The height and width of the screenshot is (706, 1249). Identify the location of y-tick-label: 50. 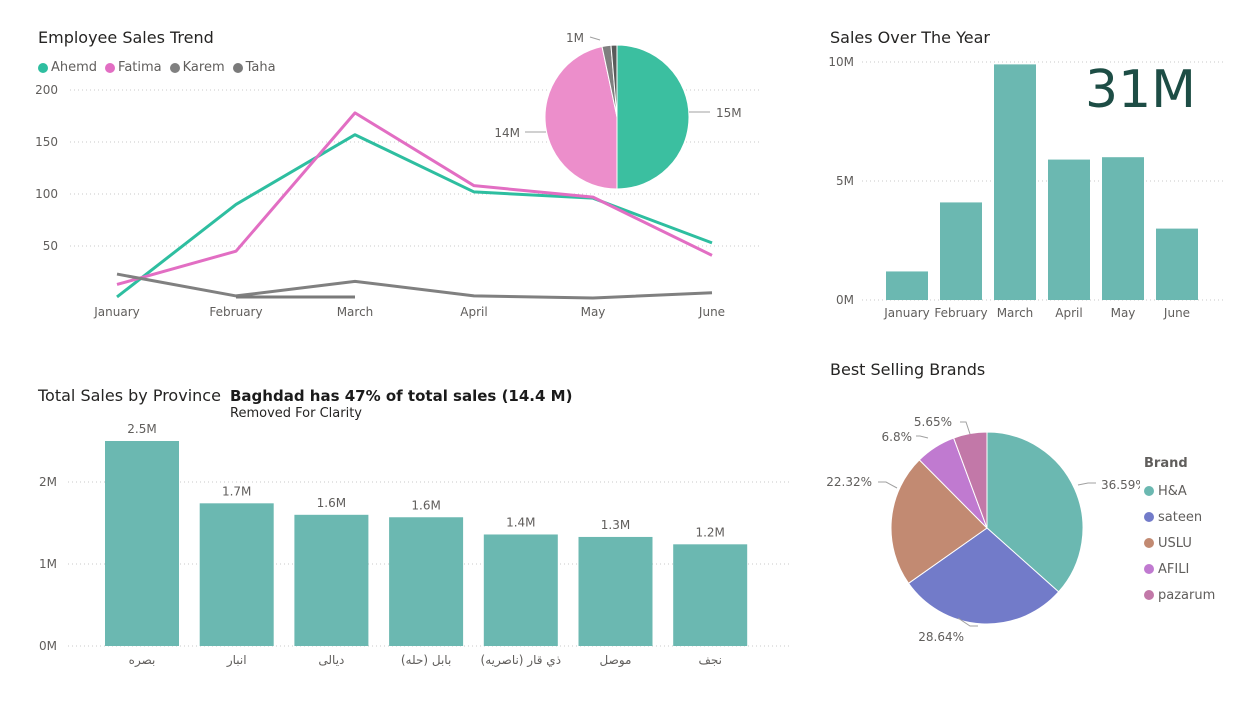
(50, 246).